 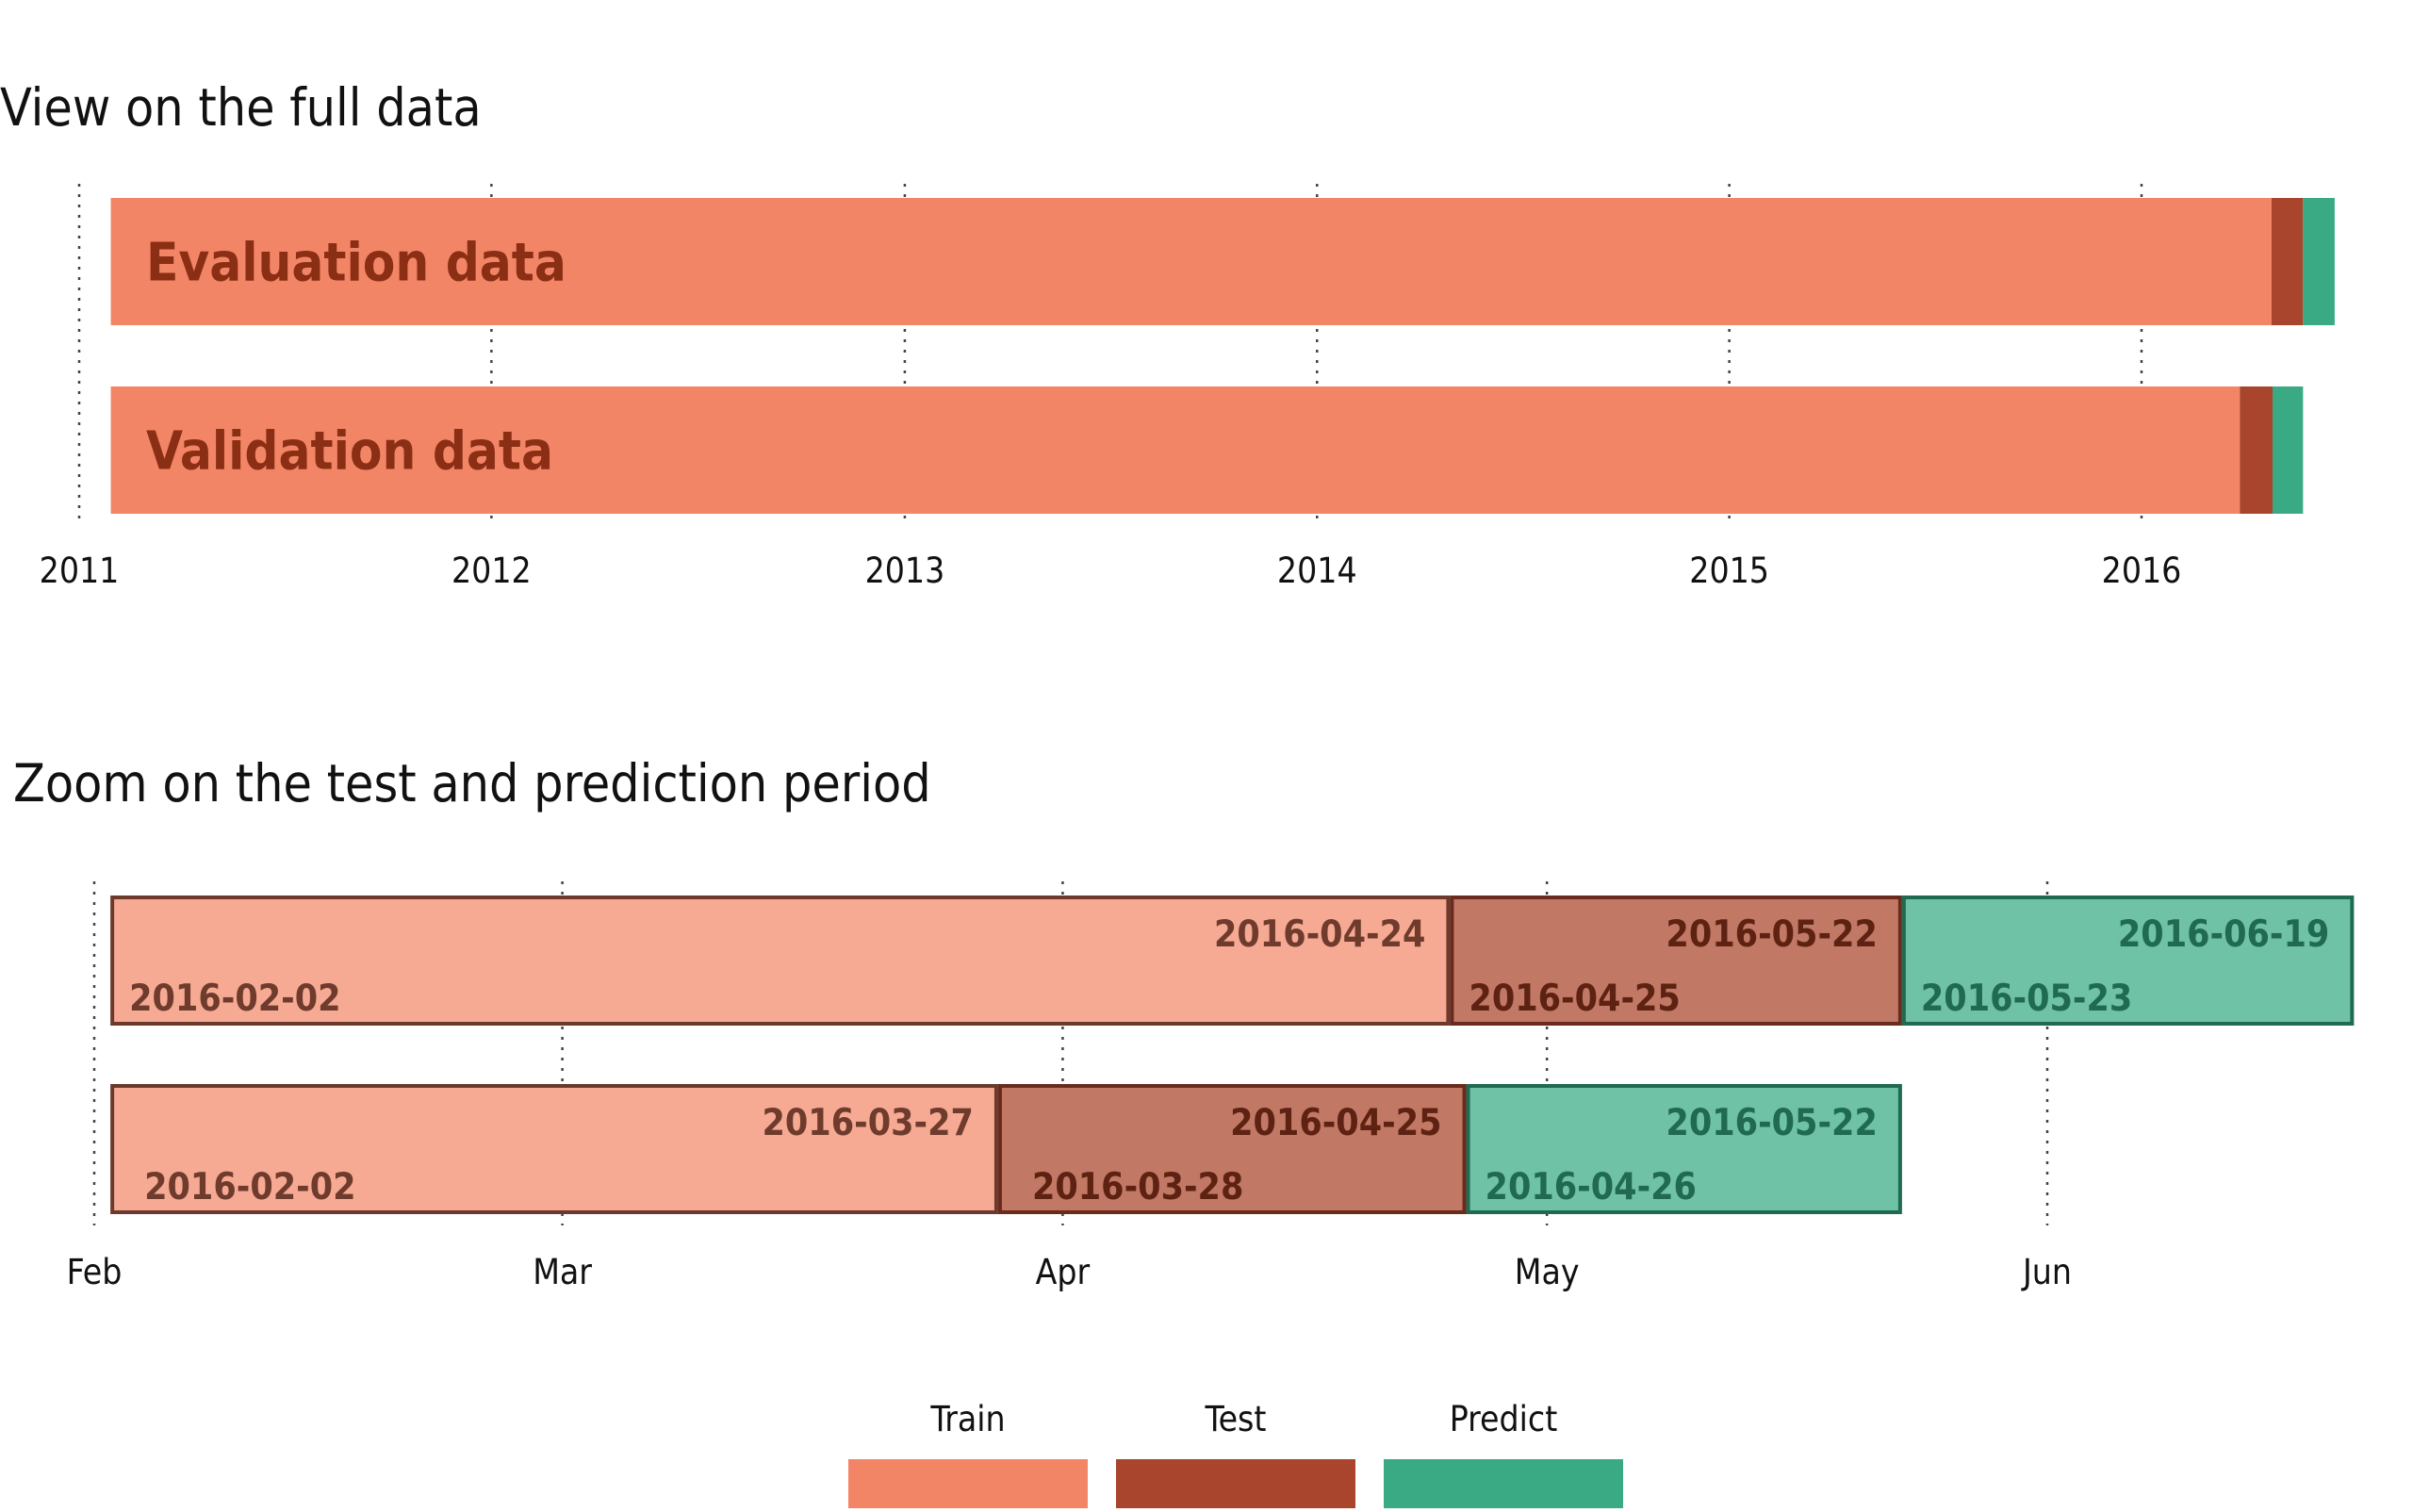 I want to click on full-data-x-axis: 2011 2012 2013 2014 2015 2016, so click(x=1111, y=571).